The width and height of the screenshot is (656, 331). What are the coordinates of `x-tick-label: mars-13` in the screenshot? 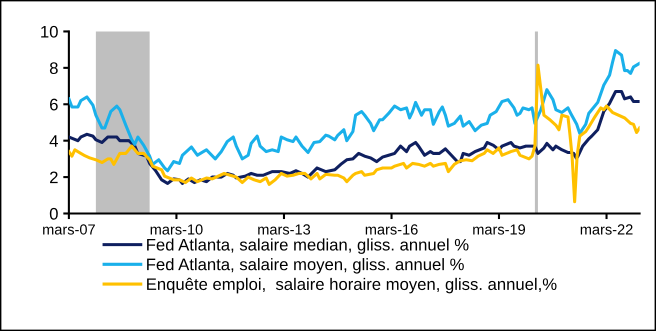 It's located at (284, 229).